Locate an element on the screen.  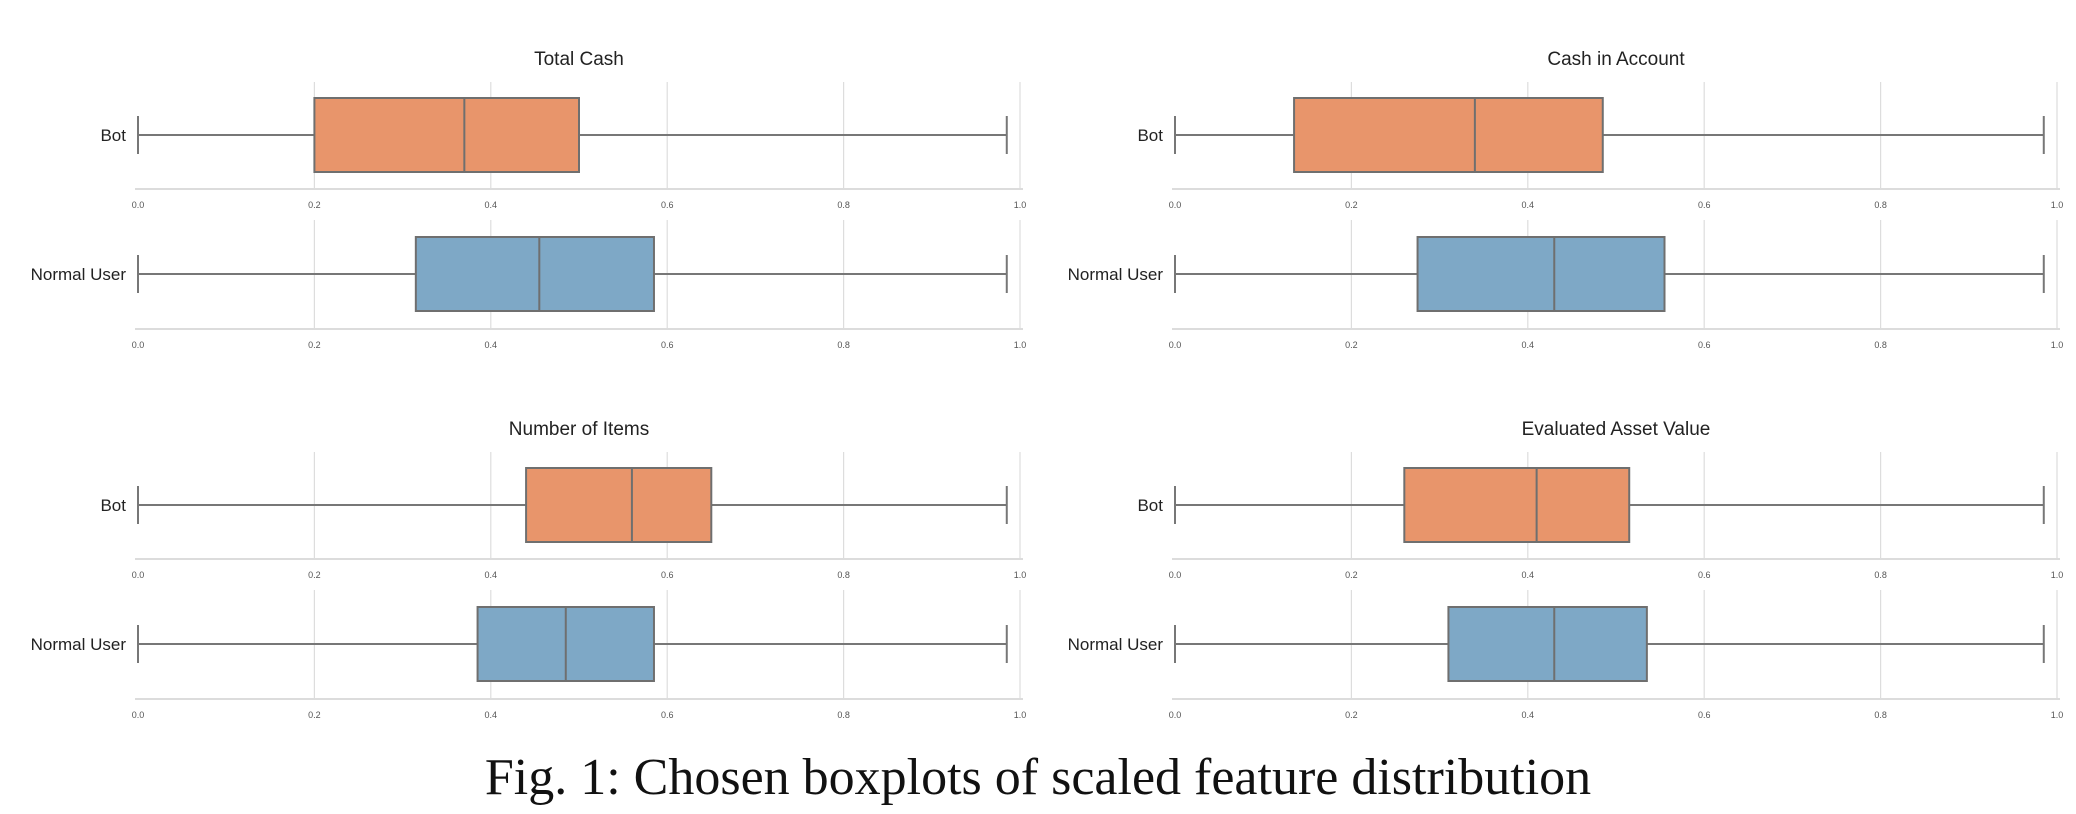
subplot-title: Number of Items is located at coordinates (579, 429).